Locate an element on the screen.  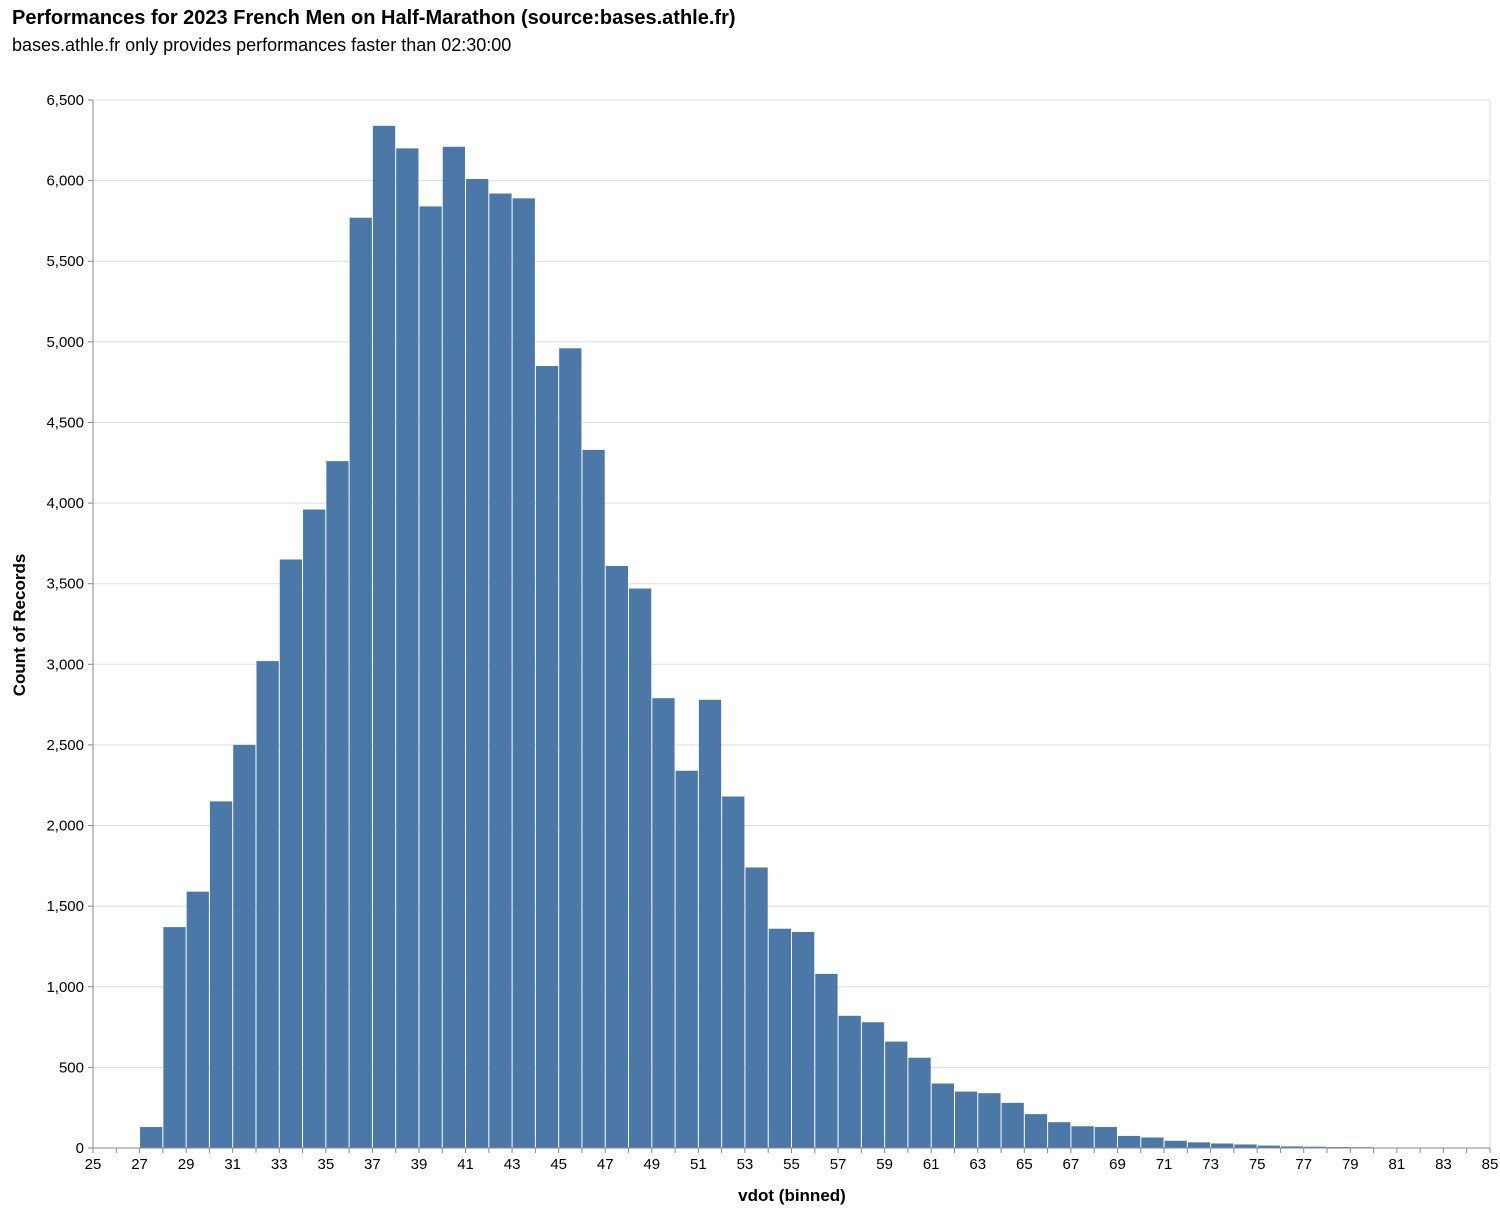
y-tick-label: 4,000 is located at coordinates (65, 503).